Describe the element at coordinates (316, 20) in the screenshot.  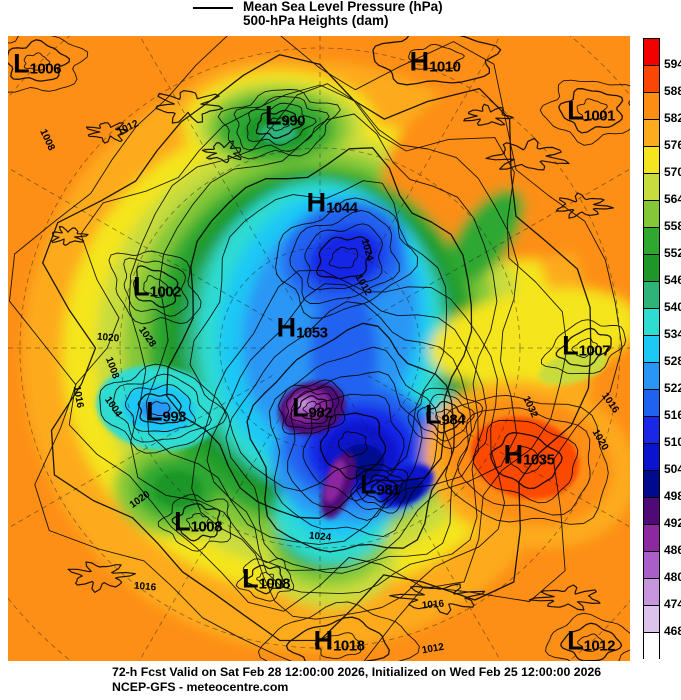
I see `title-line2: 500-hPa Heights (dam)` at that location.